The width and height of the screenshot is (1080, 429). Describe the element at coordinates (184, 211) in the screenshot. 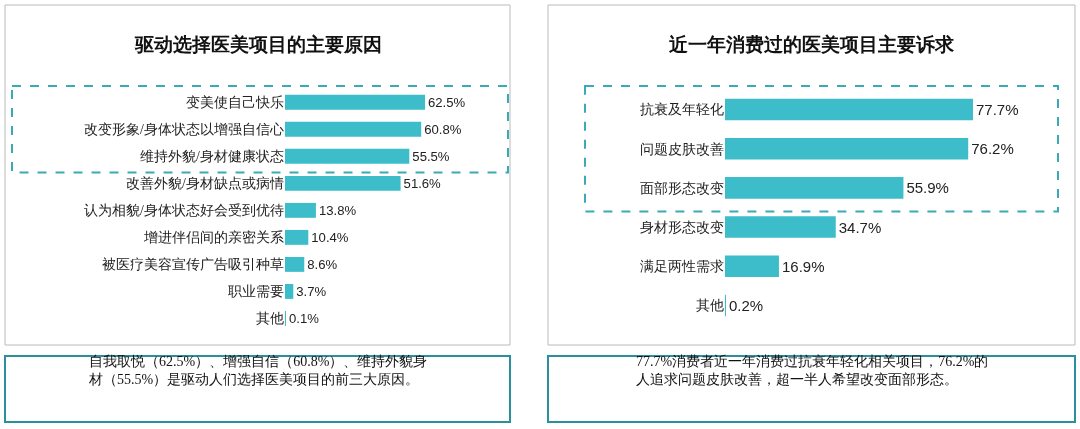

I see `y-tick-label: 认为相貌/身体状态好会受到优待` at that location.